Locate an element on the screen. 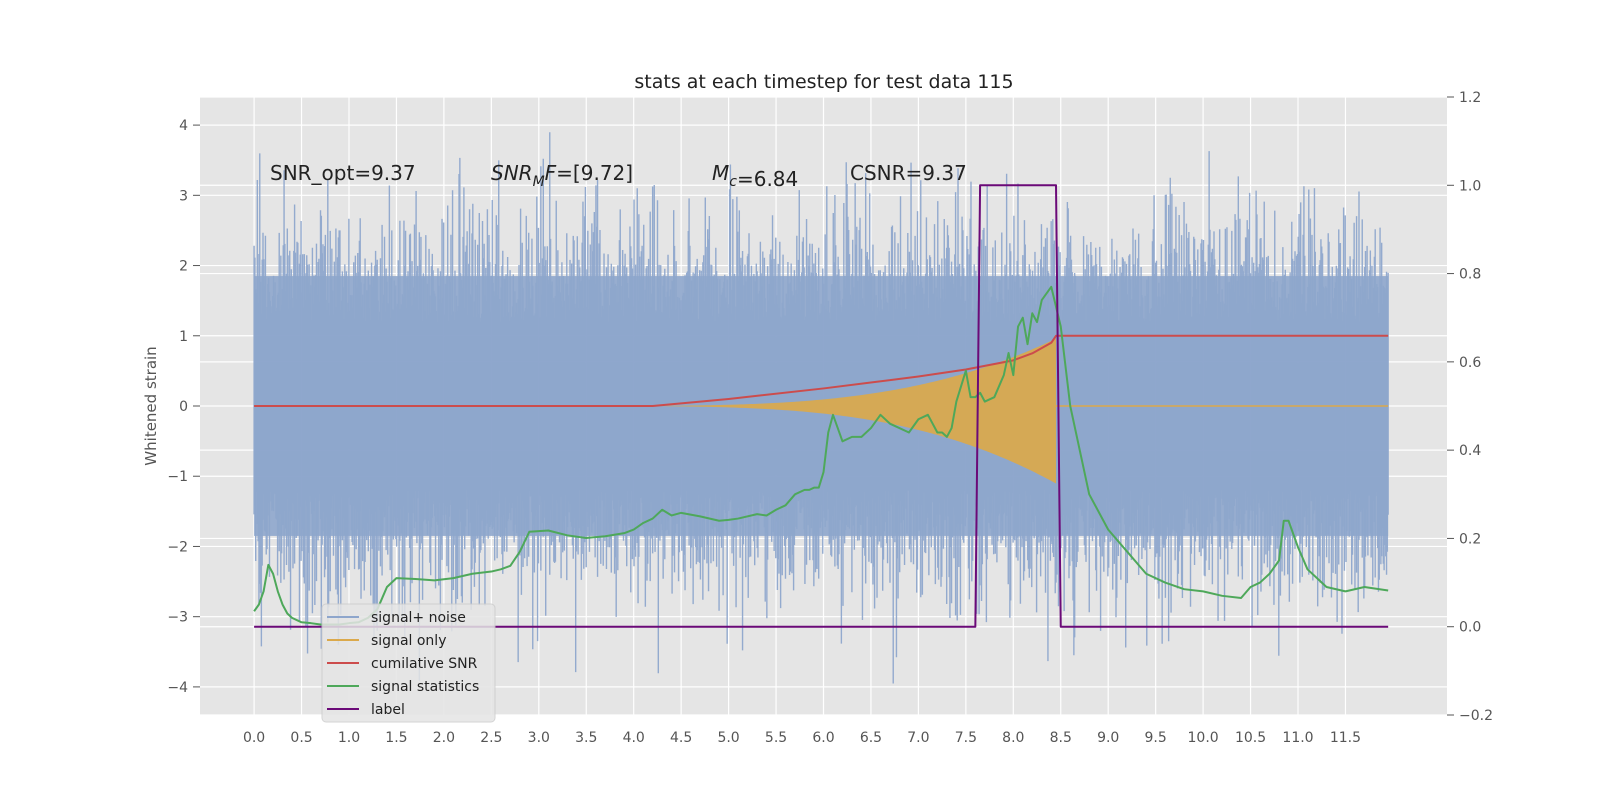 Image resolution: width=1600 pixels, height=800 pixels. x-tick-label: 9.0 is located at coordinates (1108, 738).